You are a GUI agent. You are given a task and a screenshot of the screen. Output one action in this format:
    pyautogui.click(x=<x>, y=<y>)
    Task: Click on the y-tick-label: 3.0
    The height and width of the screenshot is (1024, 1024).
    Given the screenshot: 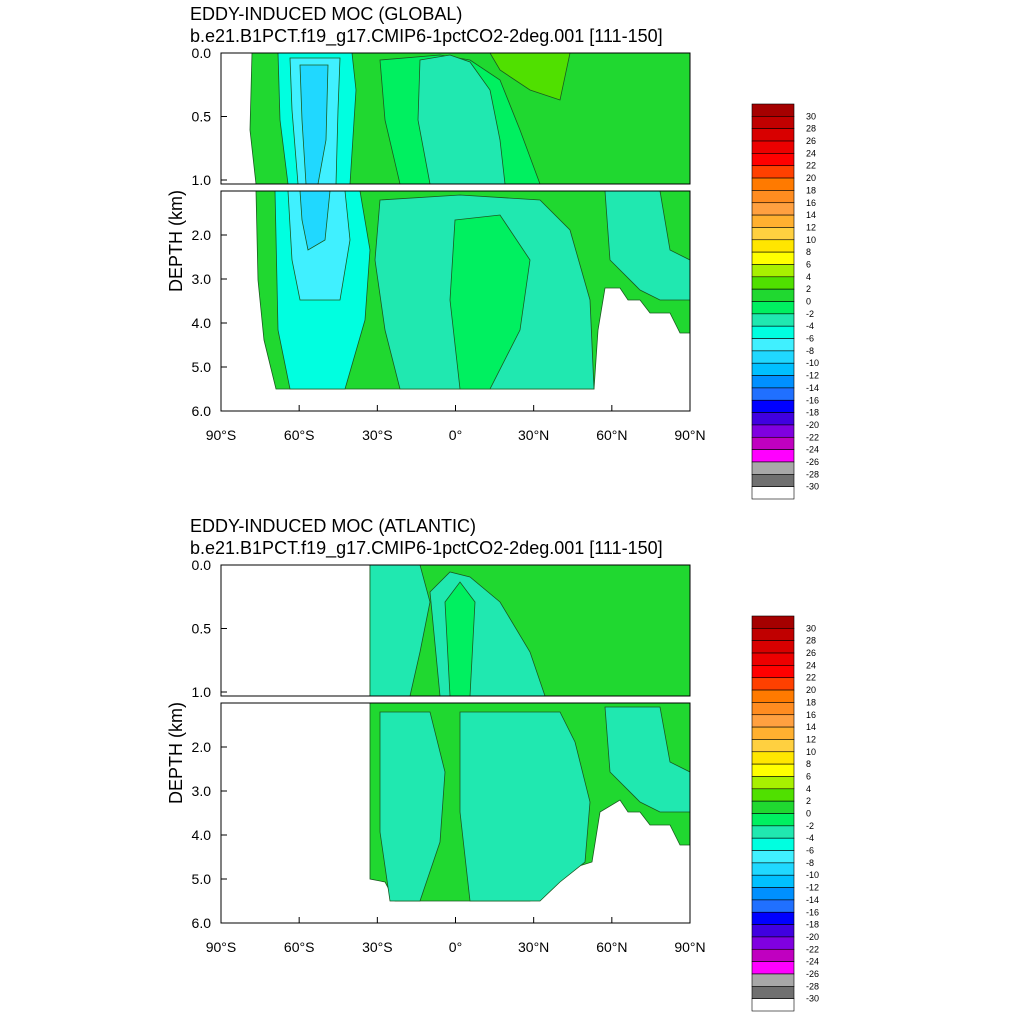 What is the action you would take?
    pyautogui.click(x=202, y=791)
    